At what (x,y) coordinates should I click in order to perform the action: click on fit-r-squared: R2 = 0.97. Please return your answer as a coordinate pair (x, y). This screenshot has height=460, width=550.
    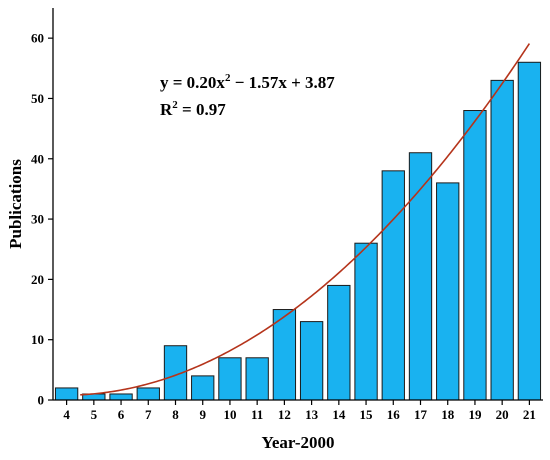
    Looking at the image, I should click on (193, 109).